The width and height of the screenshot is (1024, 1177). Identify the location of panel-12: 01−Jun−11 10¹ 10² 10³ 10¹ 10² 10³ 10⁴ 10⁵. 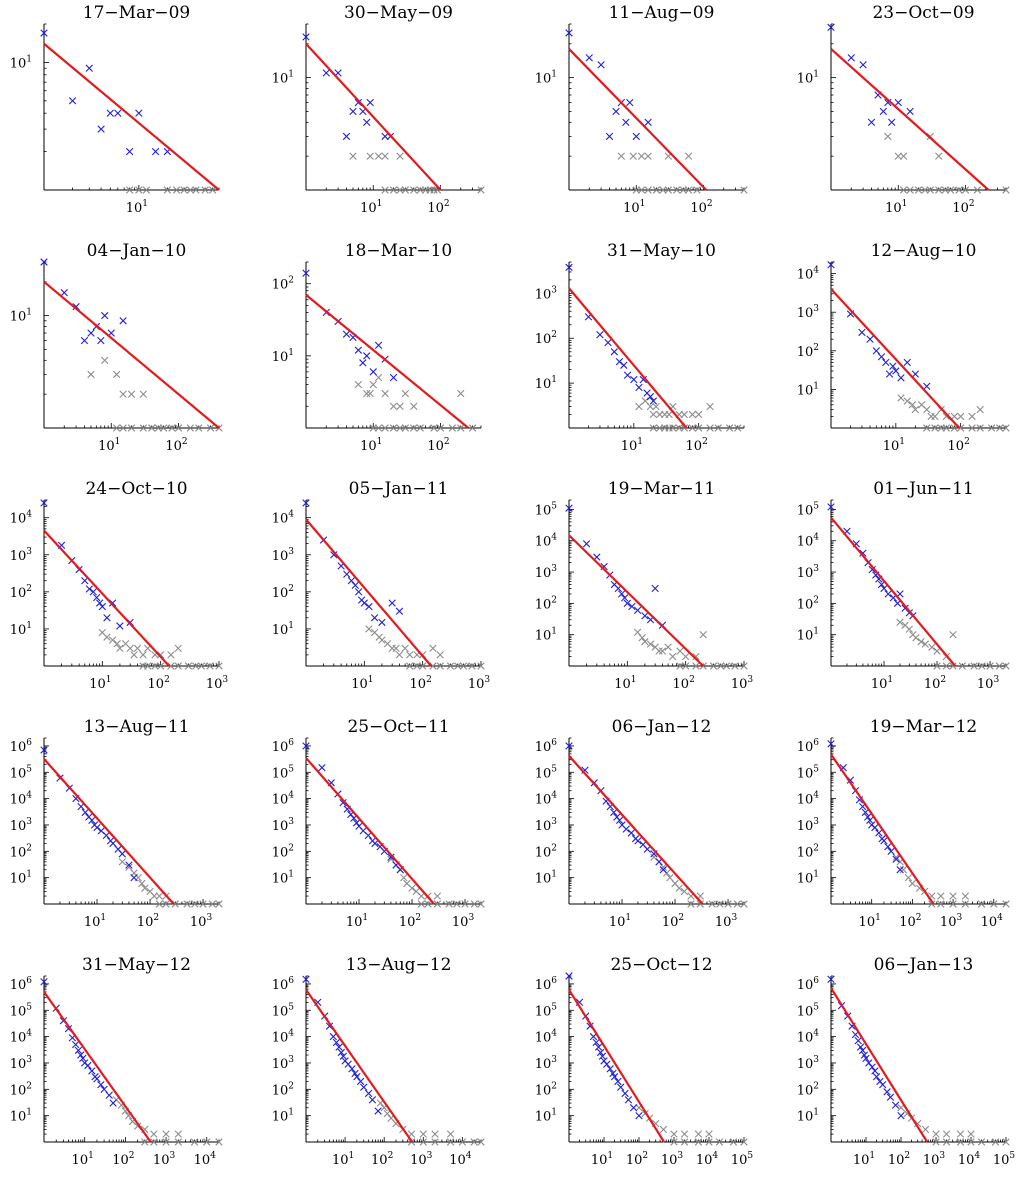
(903, 585).